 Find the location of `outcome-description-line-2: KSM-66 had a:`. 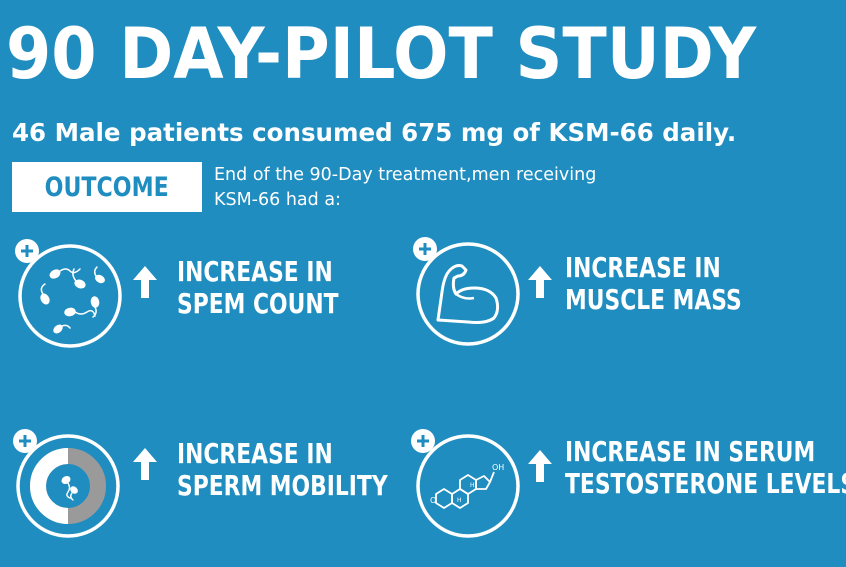

outcome-description-line-2: KSM-66 had a: is located at coordinates (277, 200).